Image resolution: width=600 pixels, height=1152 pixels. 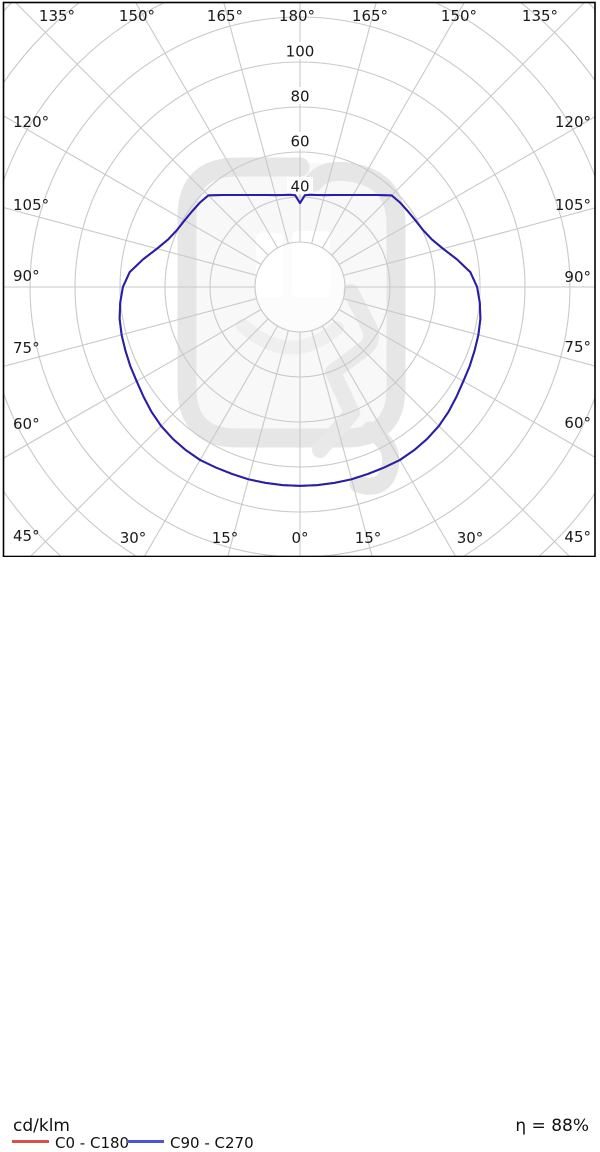 I want to click on legend-swatch-c90-c270, so click(x=145, y=1141).